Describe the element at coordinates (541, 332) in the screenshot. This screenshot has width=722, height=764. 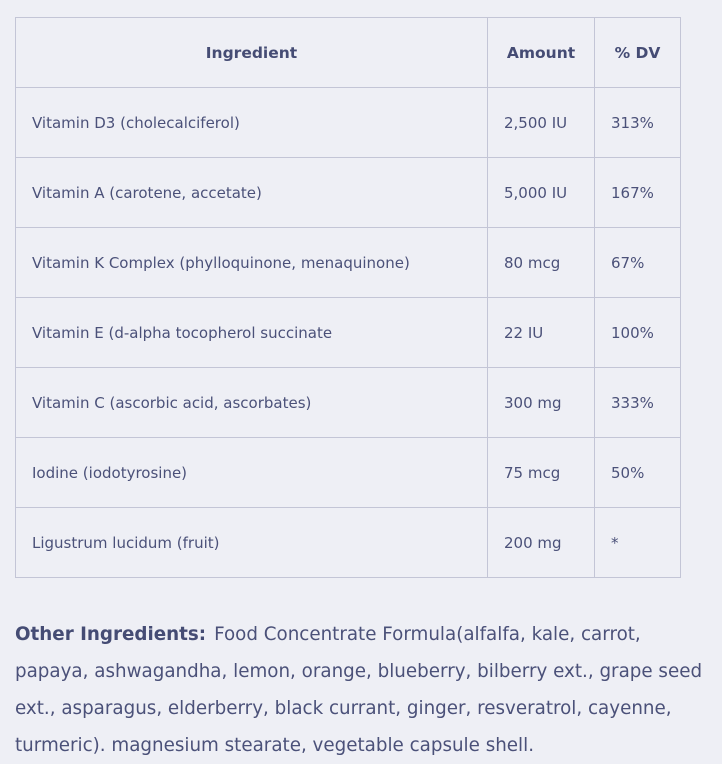
I see `amount-cell: 22 IU` at that location.